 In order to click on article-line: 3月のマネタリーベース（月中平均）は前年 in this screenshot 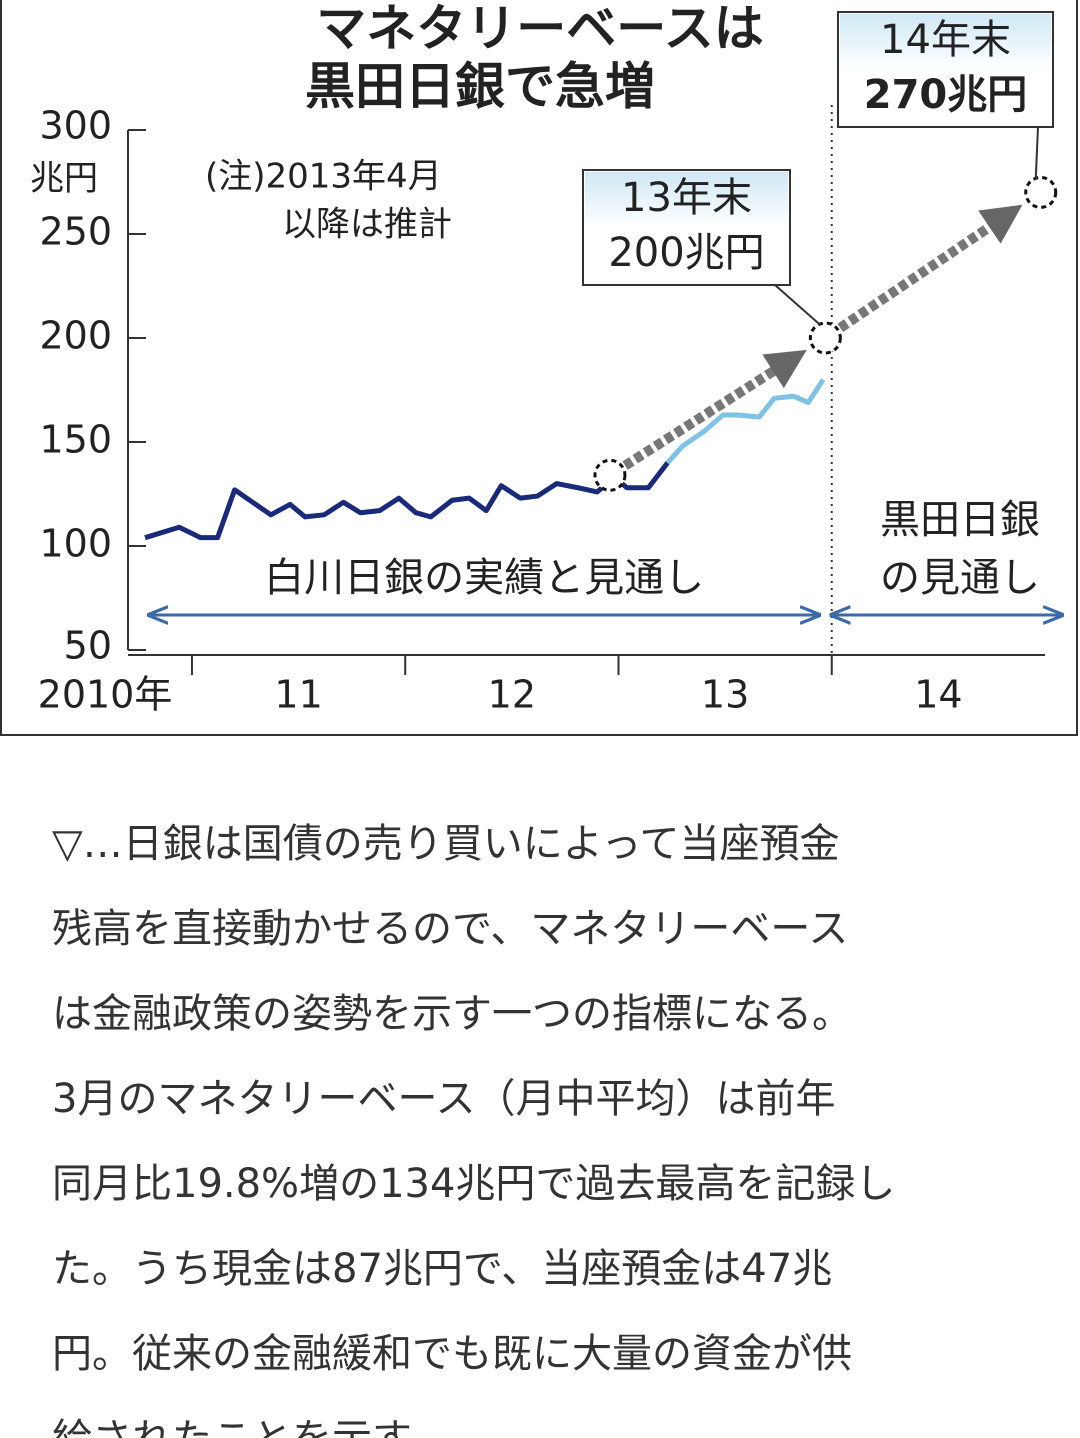, I will do `click(444, 1099)`.